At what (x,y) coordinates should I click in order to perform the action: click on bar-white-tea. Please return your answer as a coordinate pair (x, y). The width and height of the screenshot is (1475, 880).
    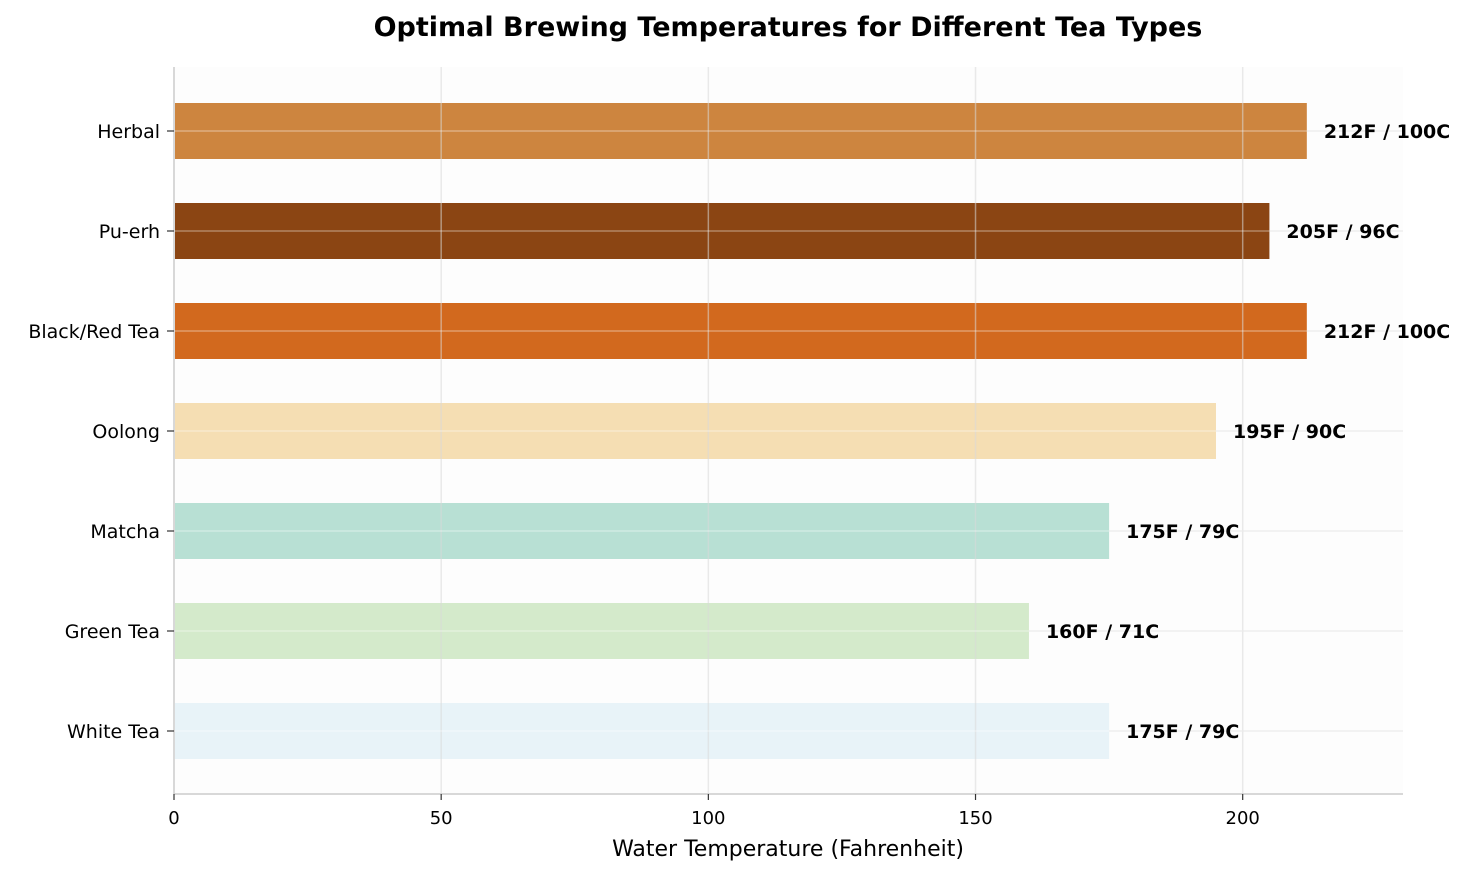
    Looking at the image, I should click on (642, 731).